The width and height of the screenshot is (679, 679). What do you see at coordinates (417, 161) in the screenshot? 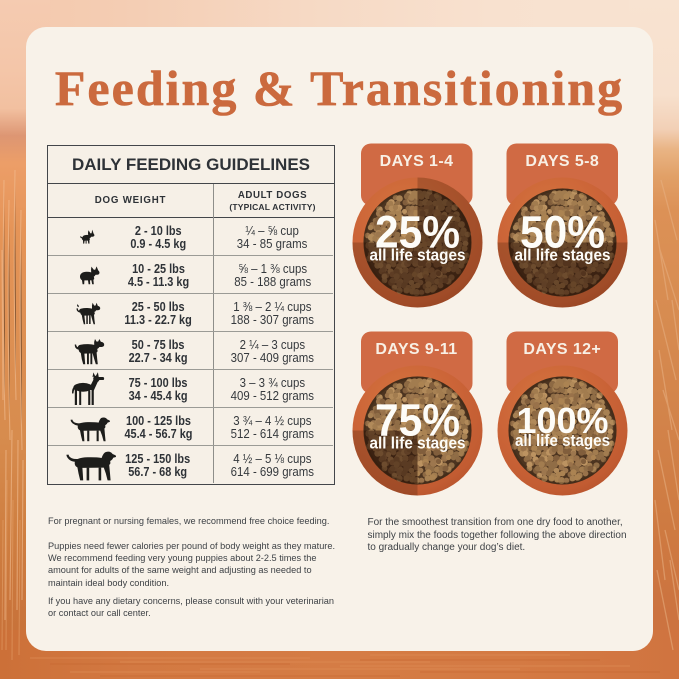
I see `svg-text: DAYS 1-4` at bounding box center [417, 161].